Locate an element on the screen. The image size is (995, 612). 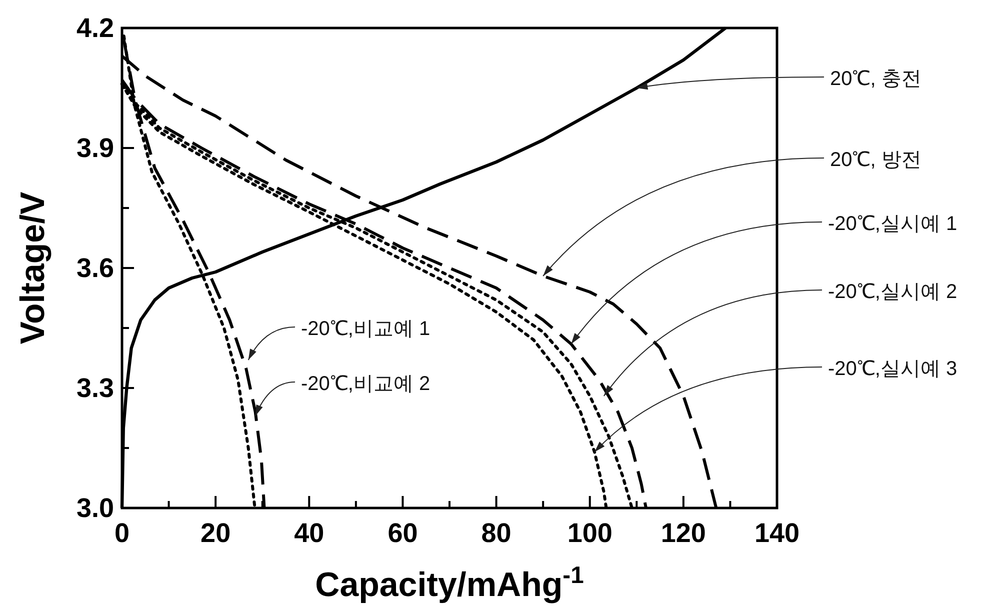
x-tick-label: 0 is located at coordinates (122, 533).